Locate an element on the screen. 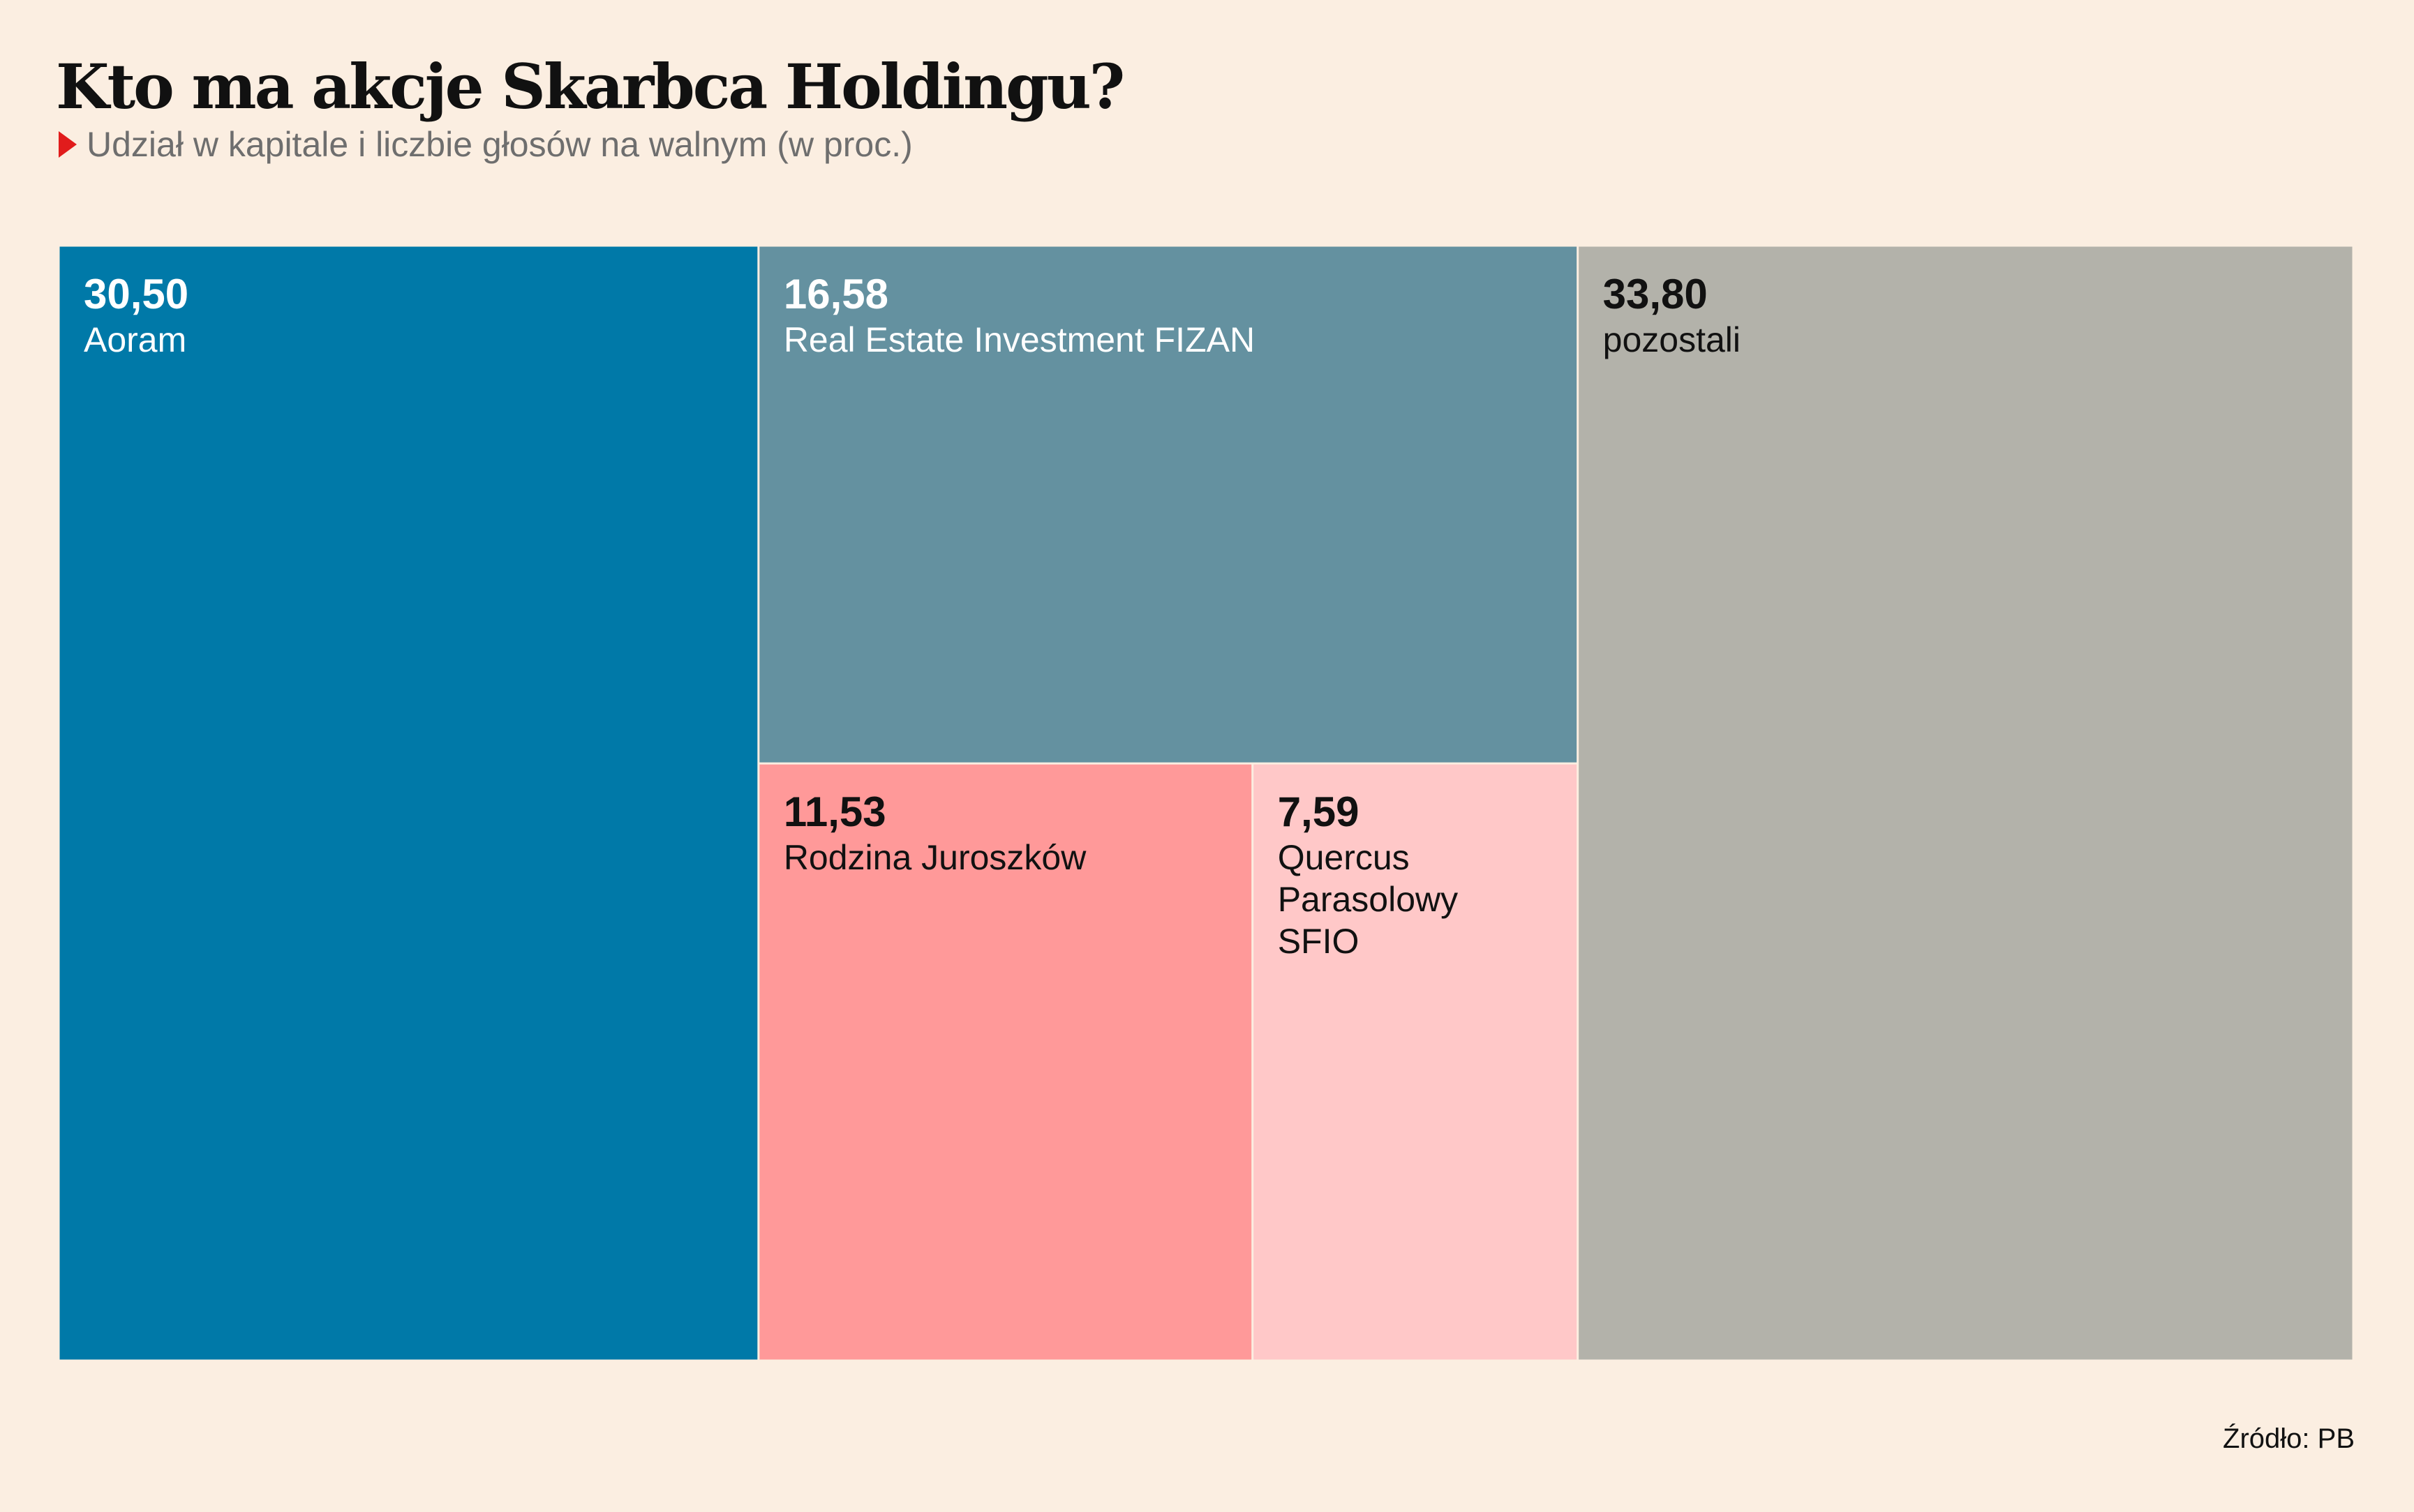 The width and height of the screenshot is (2414, 1512). treemap-name-label: Quercus is located at coordinates (1344, 857).